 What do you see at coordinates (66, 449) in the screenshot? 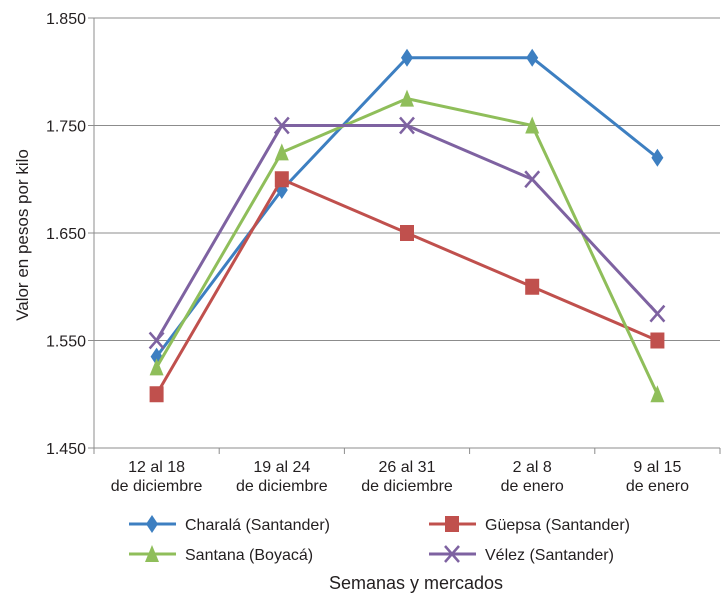
I see `y-tick-label: 1.450` at bounding box center [66, 449].